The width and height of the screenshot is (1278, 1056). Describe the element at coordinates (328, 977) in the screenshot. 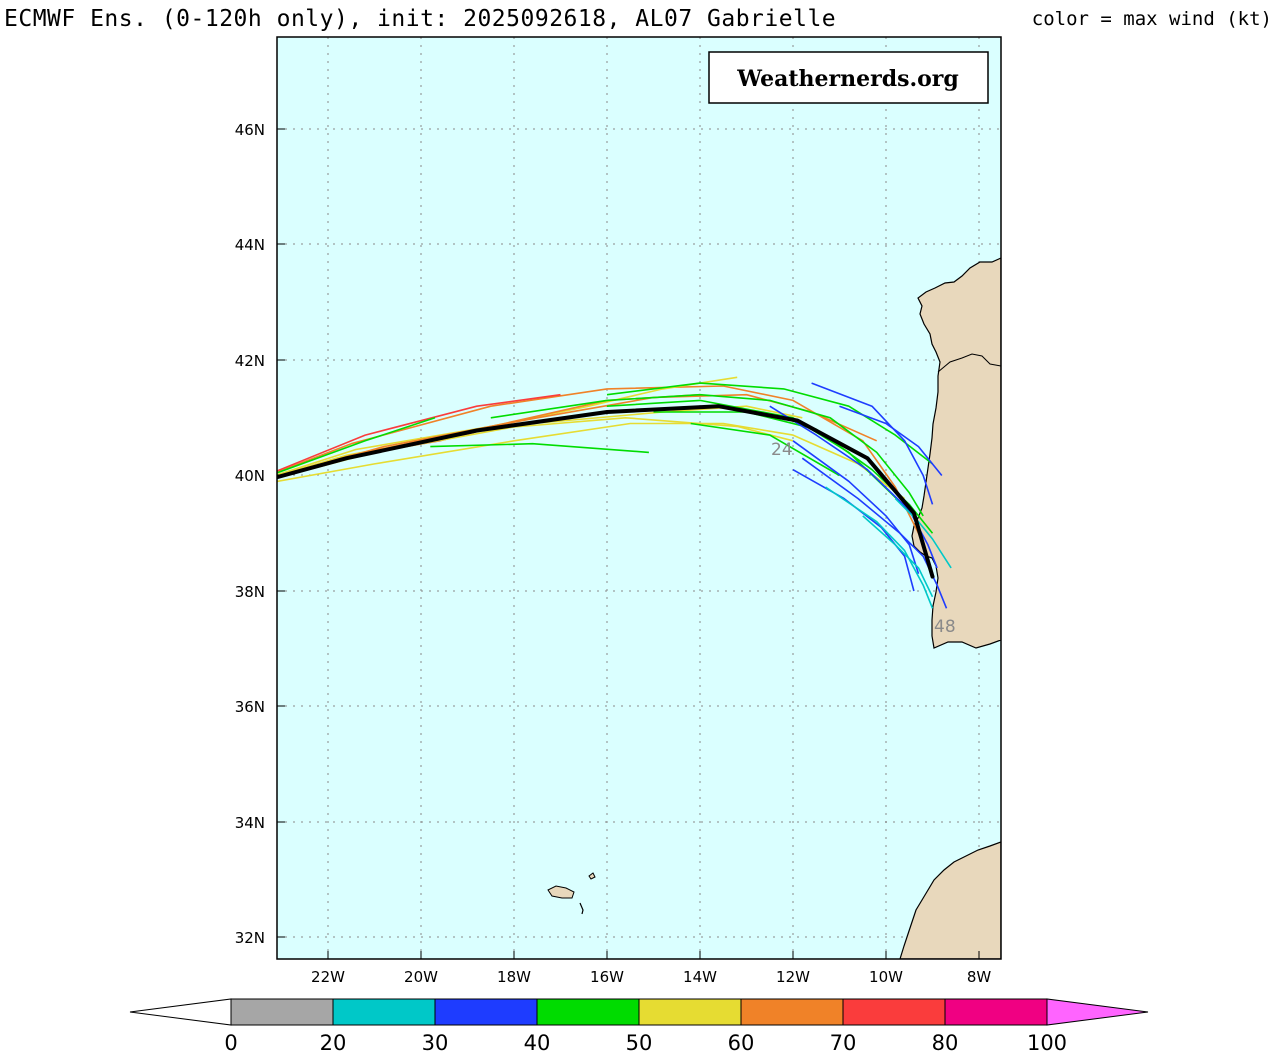

I see `lon-tick-22w: 22W` at that location.